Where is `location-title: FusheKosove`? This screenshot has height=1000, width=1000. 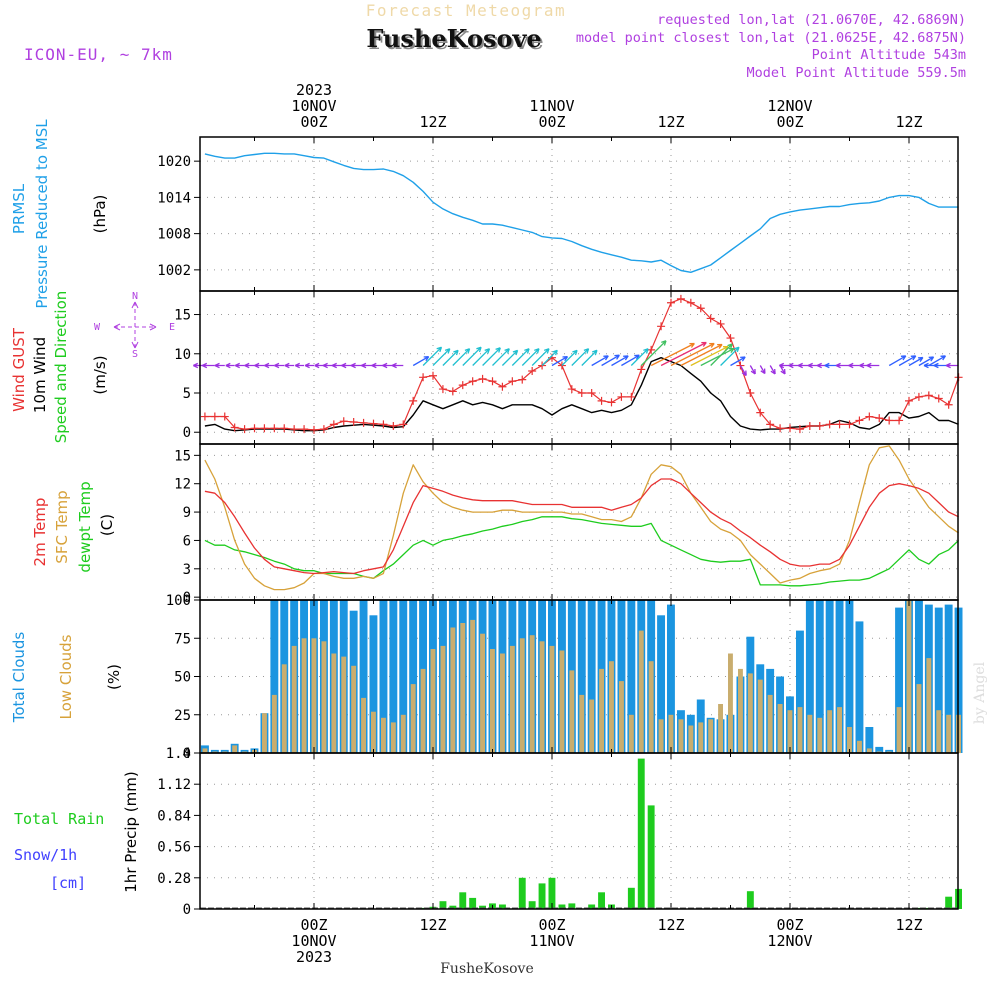
location-title: FusheKosove is located at coordinates (453, 38).